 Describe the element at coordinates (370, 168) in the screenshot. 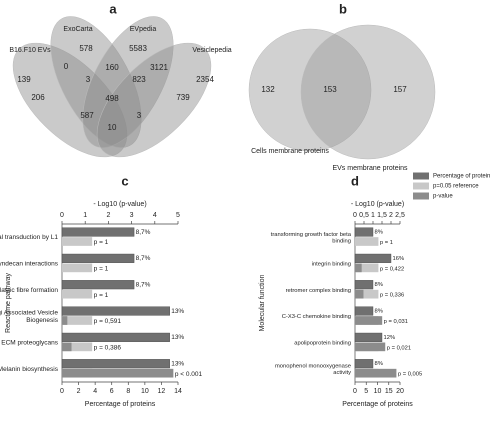

I see `set-label: EVs membrane proteins` at that location.